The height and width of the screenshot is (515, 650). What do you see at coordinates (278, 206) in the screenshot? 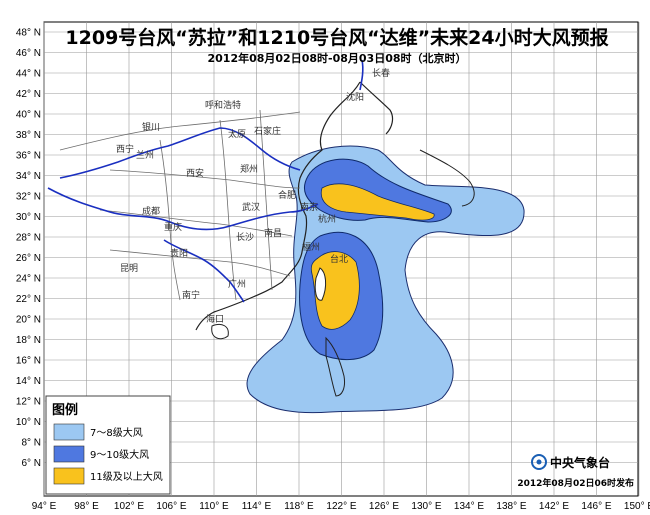
I see `coastline` at bounding box center [278, 206].